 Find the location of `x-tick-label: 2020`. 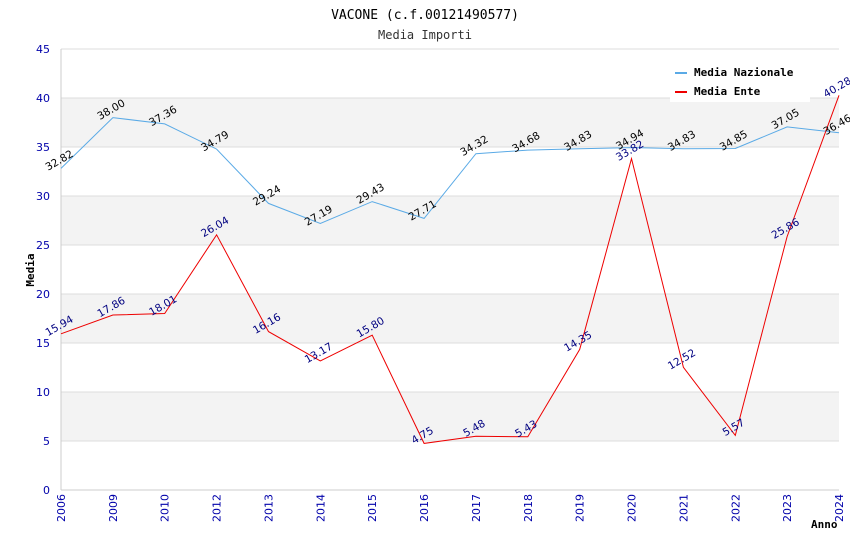

x-tick-label: 2020 is located at coordinates (632, 508).